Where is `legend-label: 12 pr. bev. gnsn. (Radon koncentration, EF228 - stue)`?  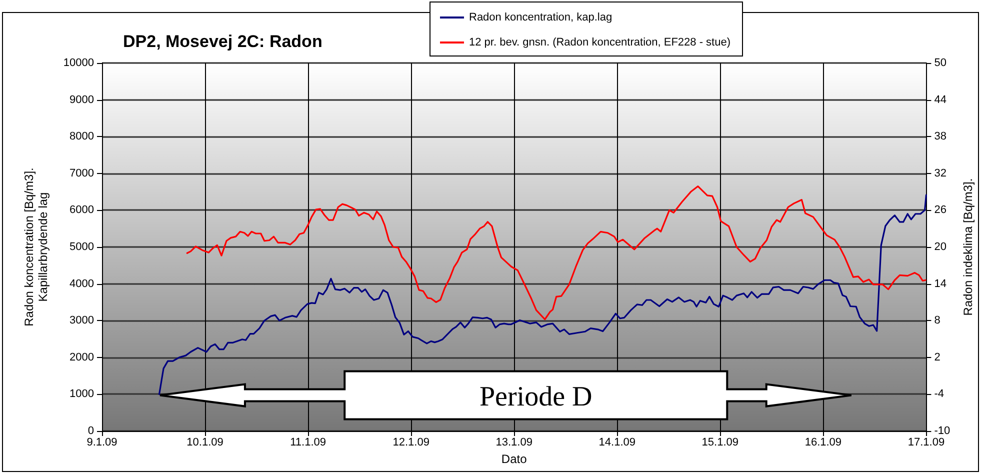 legend-label: 12 pr. bev. gnsn. (Radon koncentration, EF228 - stue) is located at coordinates (600, 42).